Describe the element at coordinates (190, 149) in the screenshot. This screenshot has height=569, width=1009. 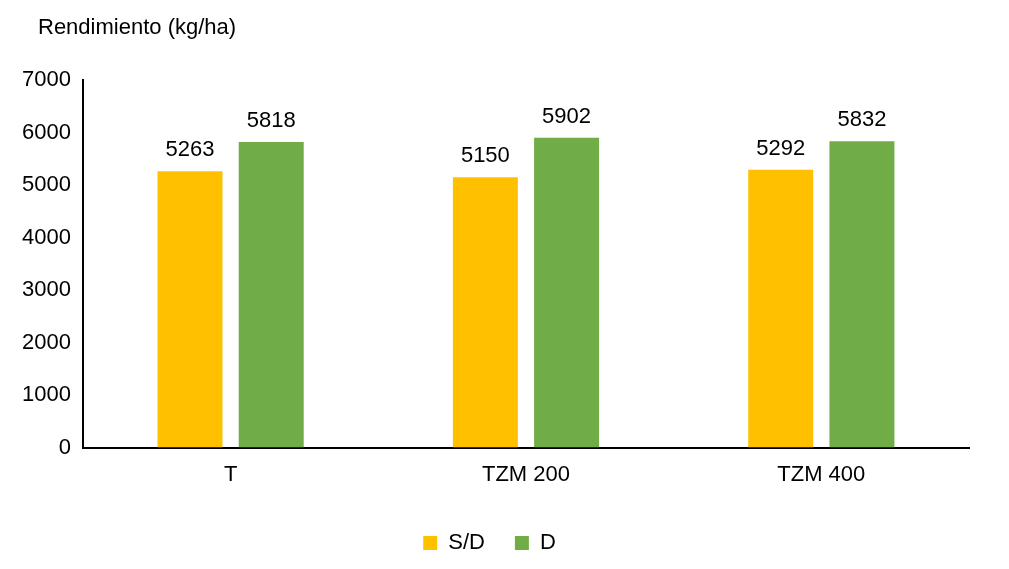
I see `data-label: 5263` at that location.